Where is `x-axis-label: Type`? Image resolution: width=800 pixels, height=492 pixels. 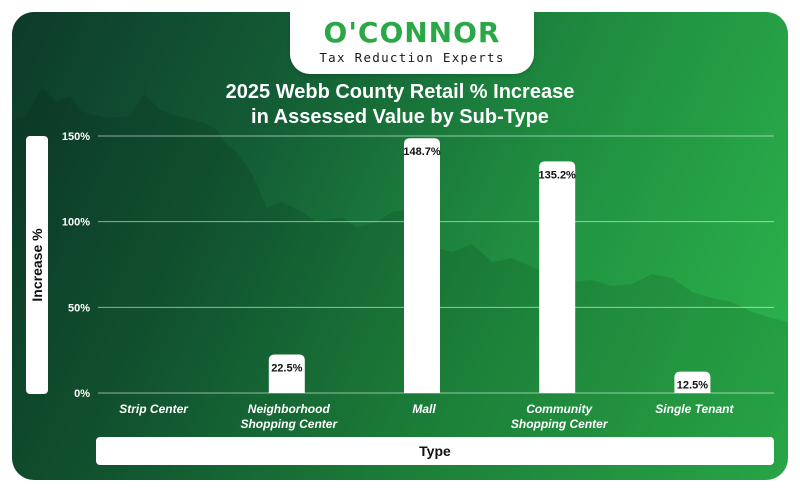 x-axis-label: Type is located at coordinates (435, 451).